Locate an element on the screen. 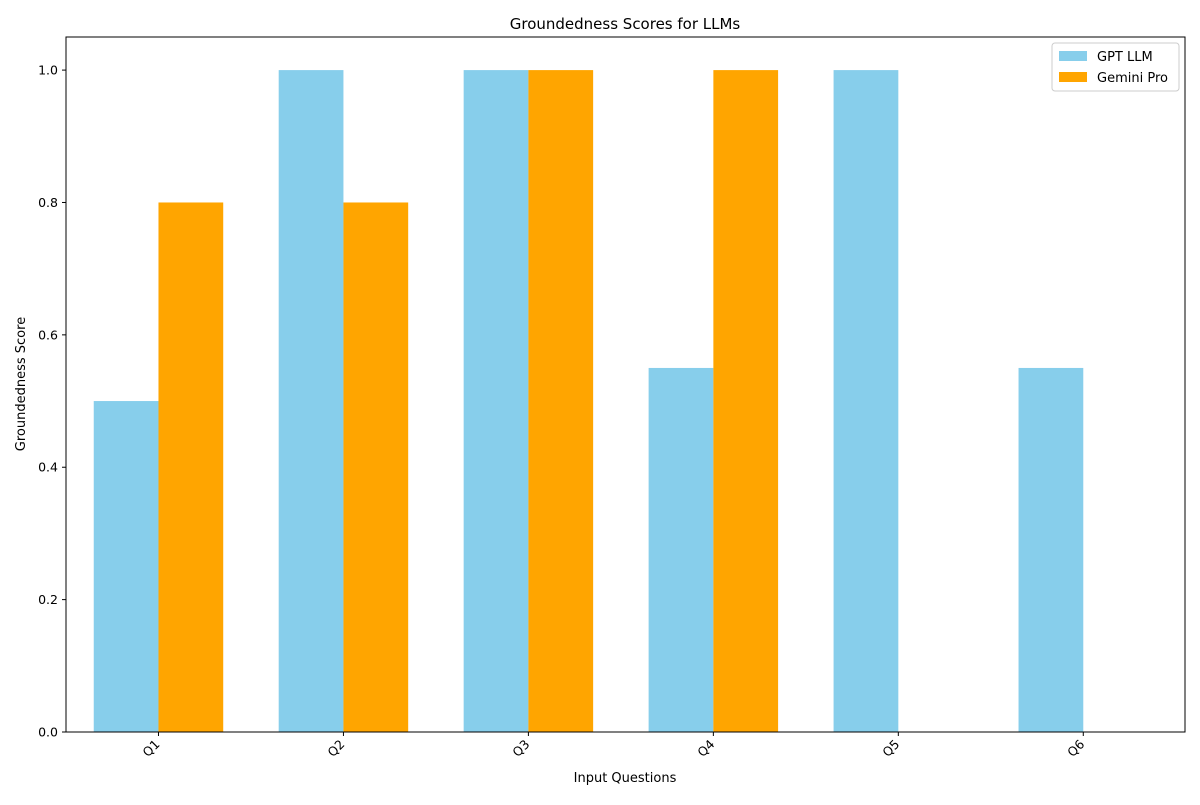 This screenshot has width=1200, height=805. x-tick-label: Q5 is located at coordinates (890, 748).